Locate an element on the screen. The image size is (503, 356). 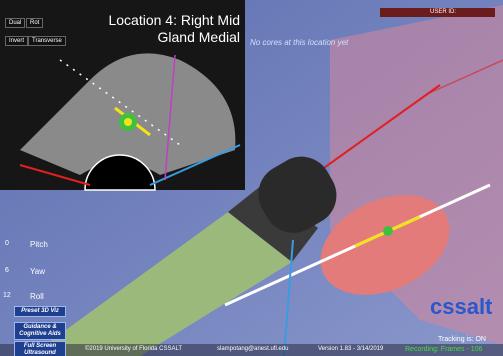
us-guide is located at coordinates (170, 117).